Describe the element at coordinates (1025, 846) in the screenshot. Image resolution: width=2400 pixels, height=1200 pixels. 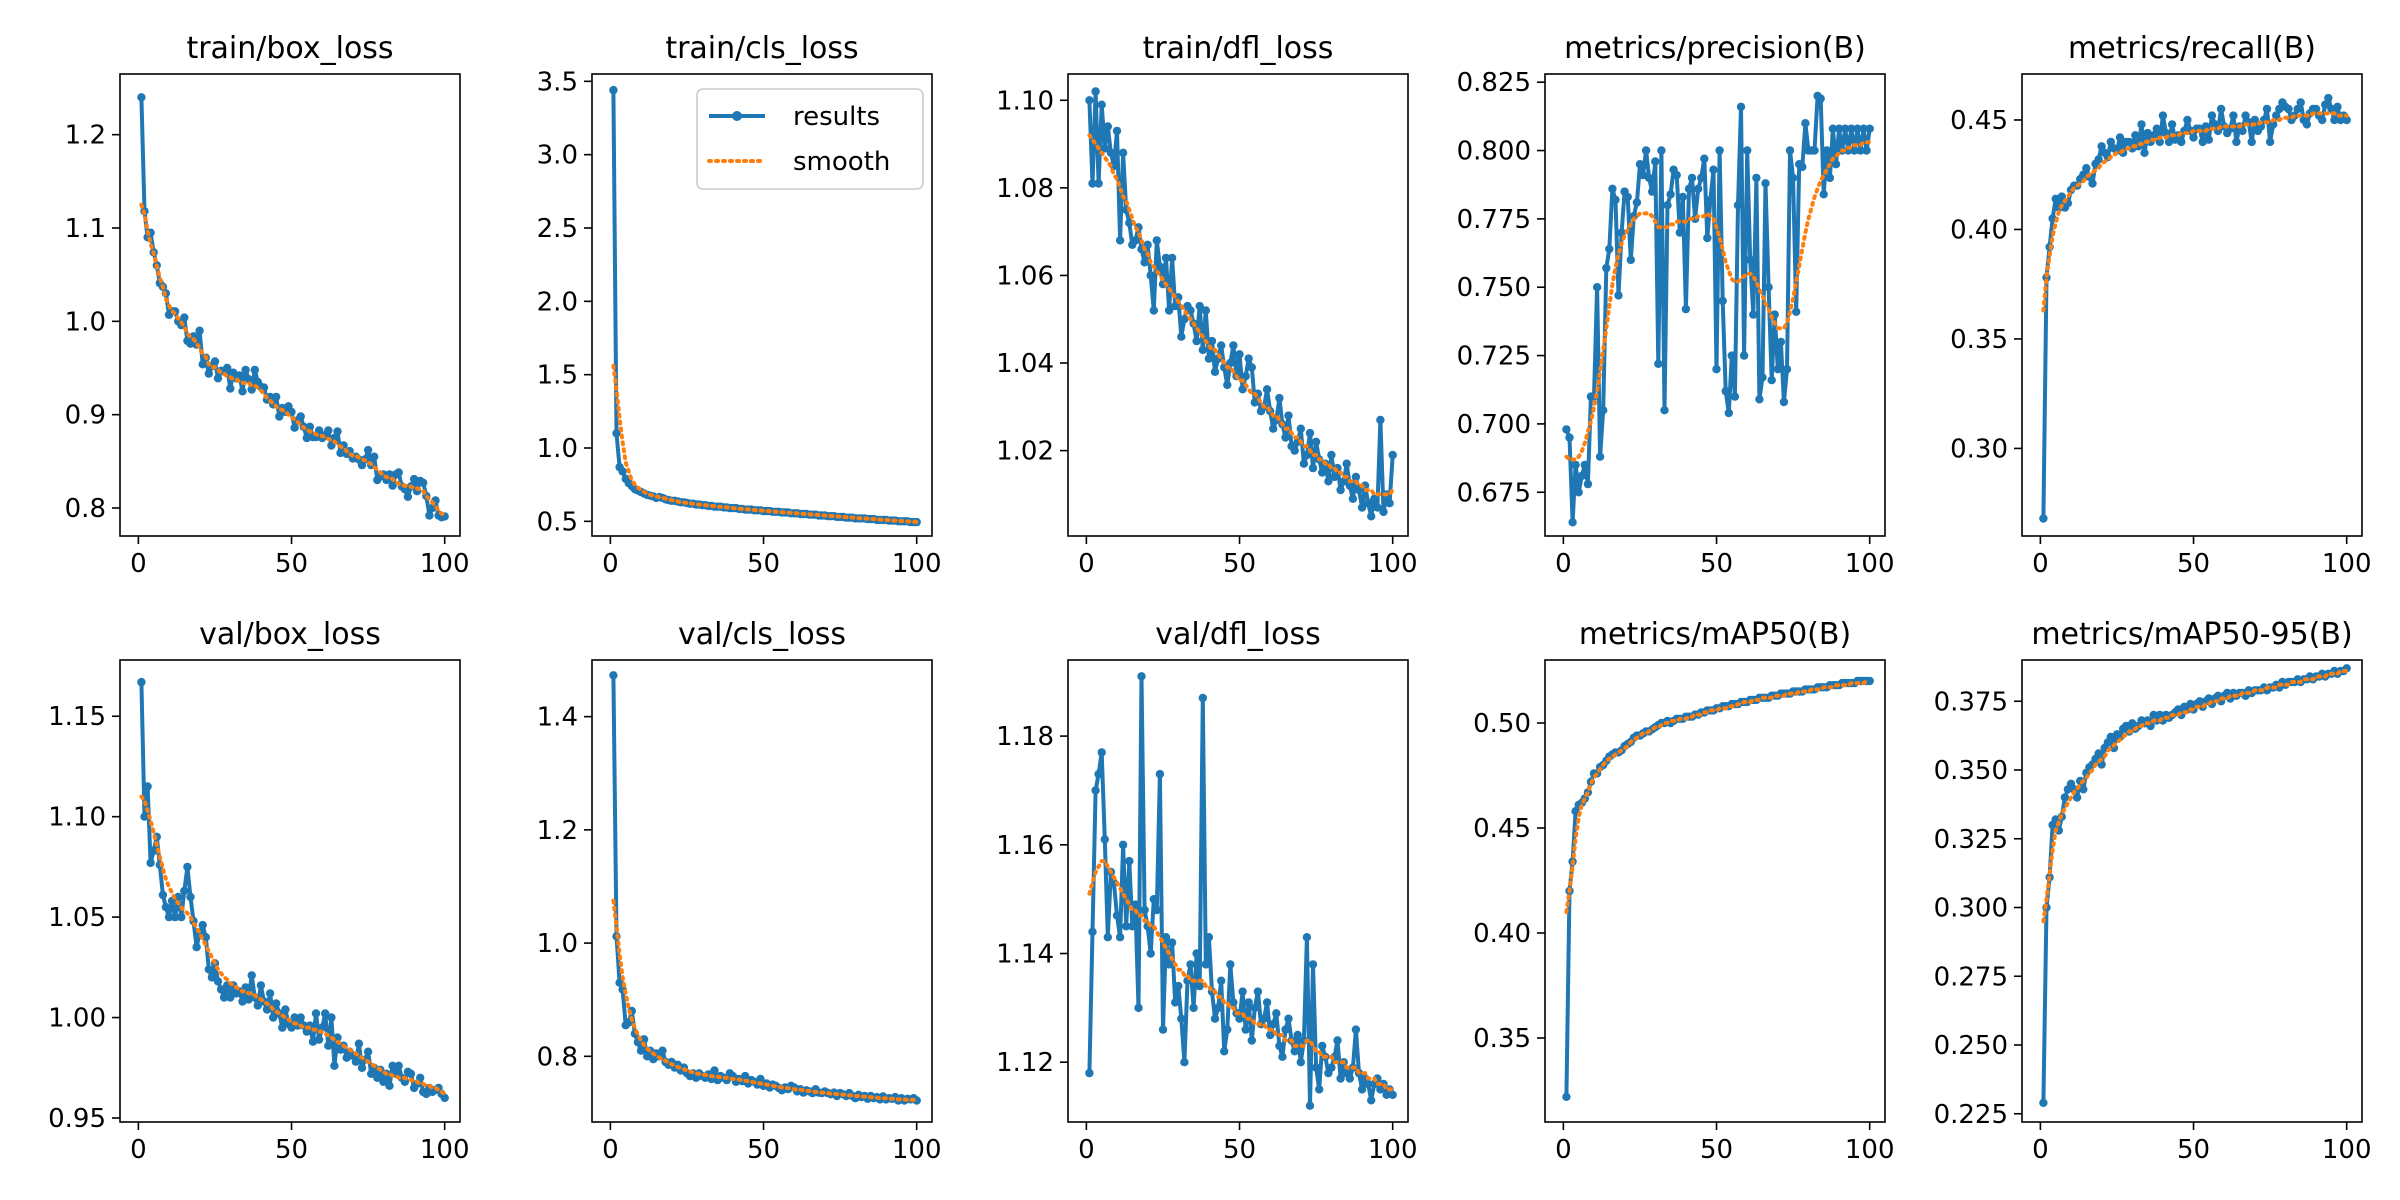
I see `y-tick-label: 1.16` at that location.